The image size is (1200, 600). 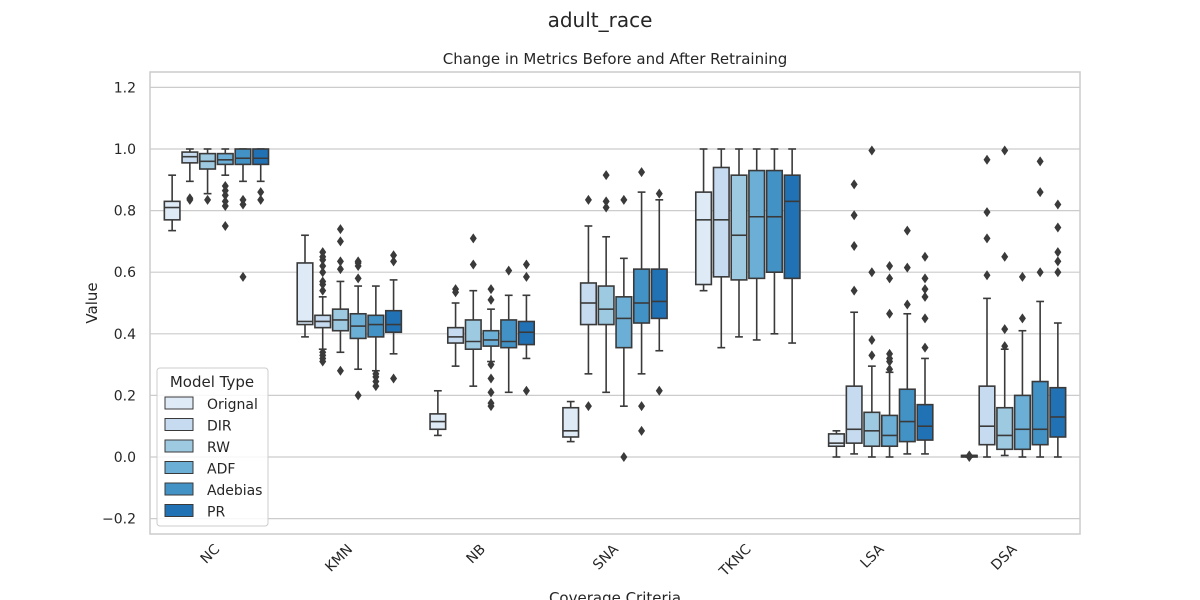 I want to click on y-tick-label: 0.2, so click(x=125, y=396).